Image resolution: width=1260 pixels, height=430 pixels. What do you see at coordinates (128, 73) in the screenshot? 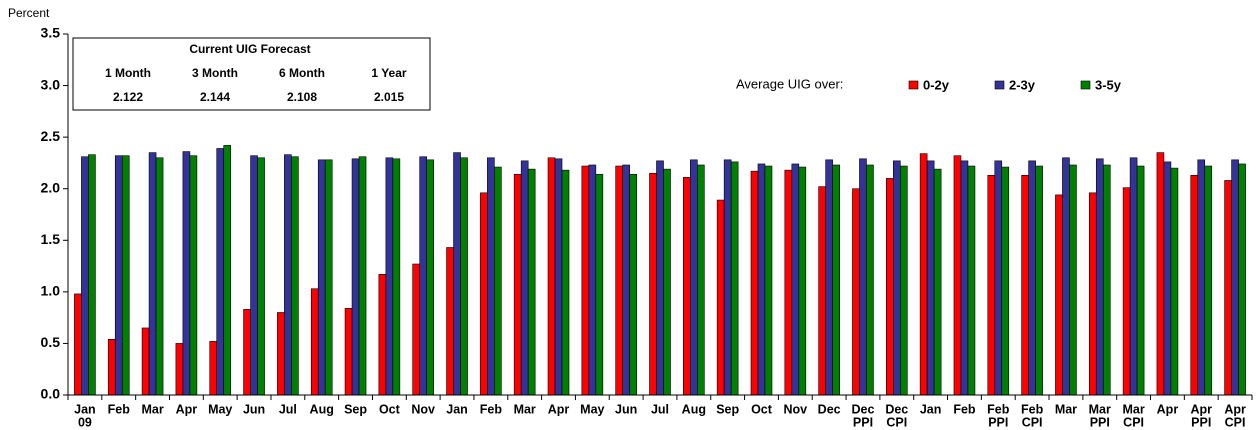
I see `forecast-header: 1 Month` at bounding box center [128, 73].